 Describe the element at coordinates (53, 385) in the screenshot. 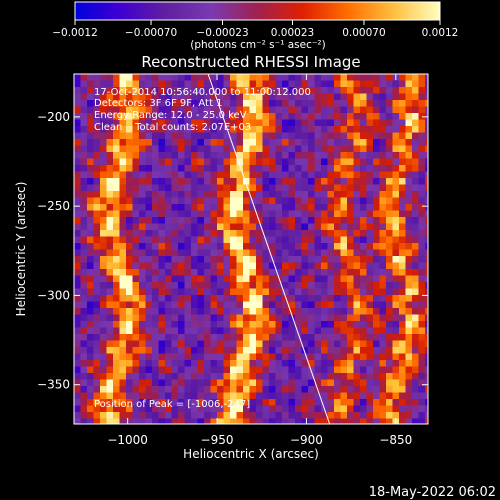

I see `y-tick-label: −350` at that location.